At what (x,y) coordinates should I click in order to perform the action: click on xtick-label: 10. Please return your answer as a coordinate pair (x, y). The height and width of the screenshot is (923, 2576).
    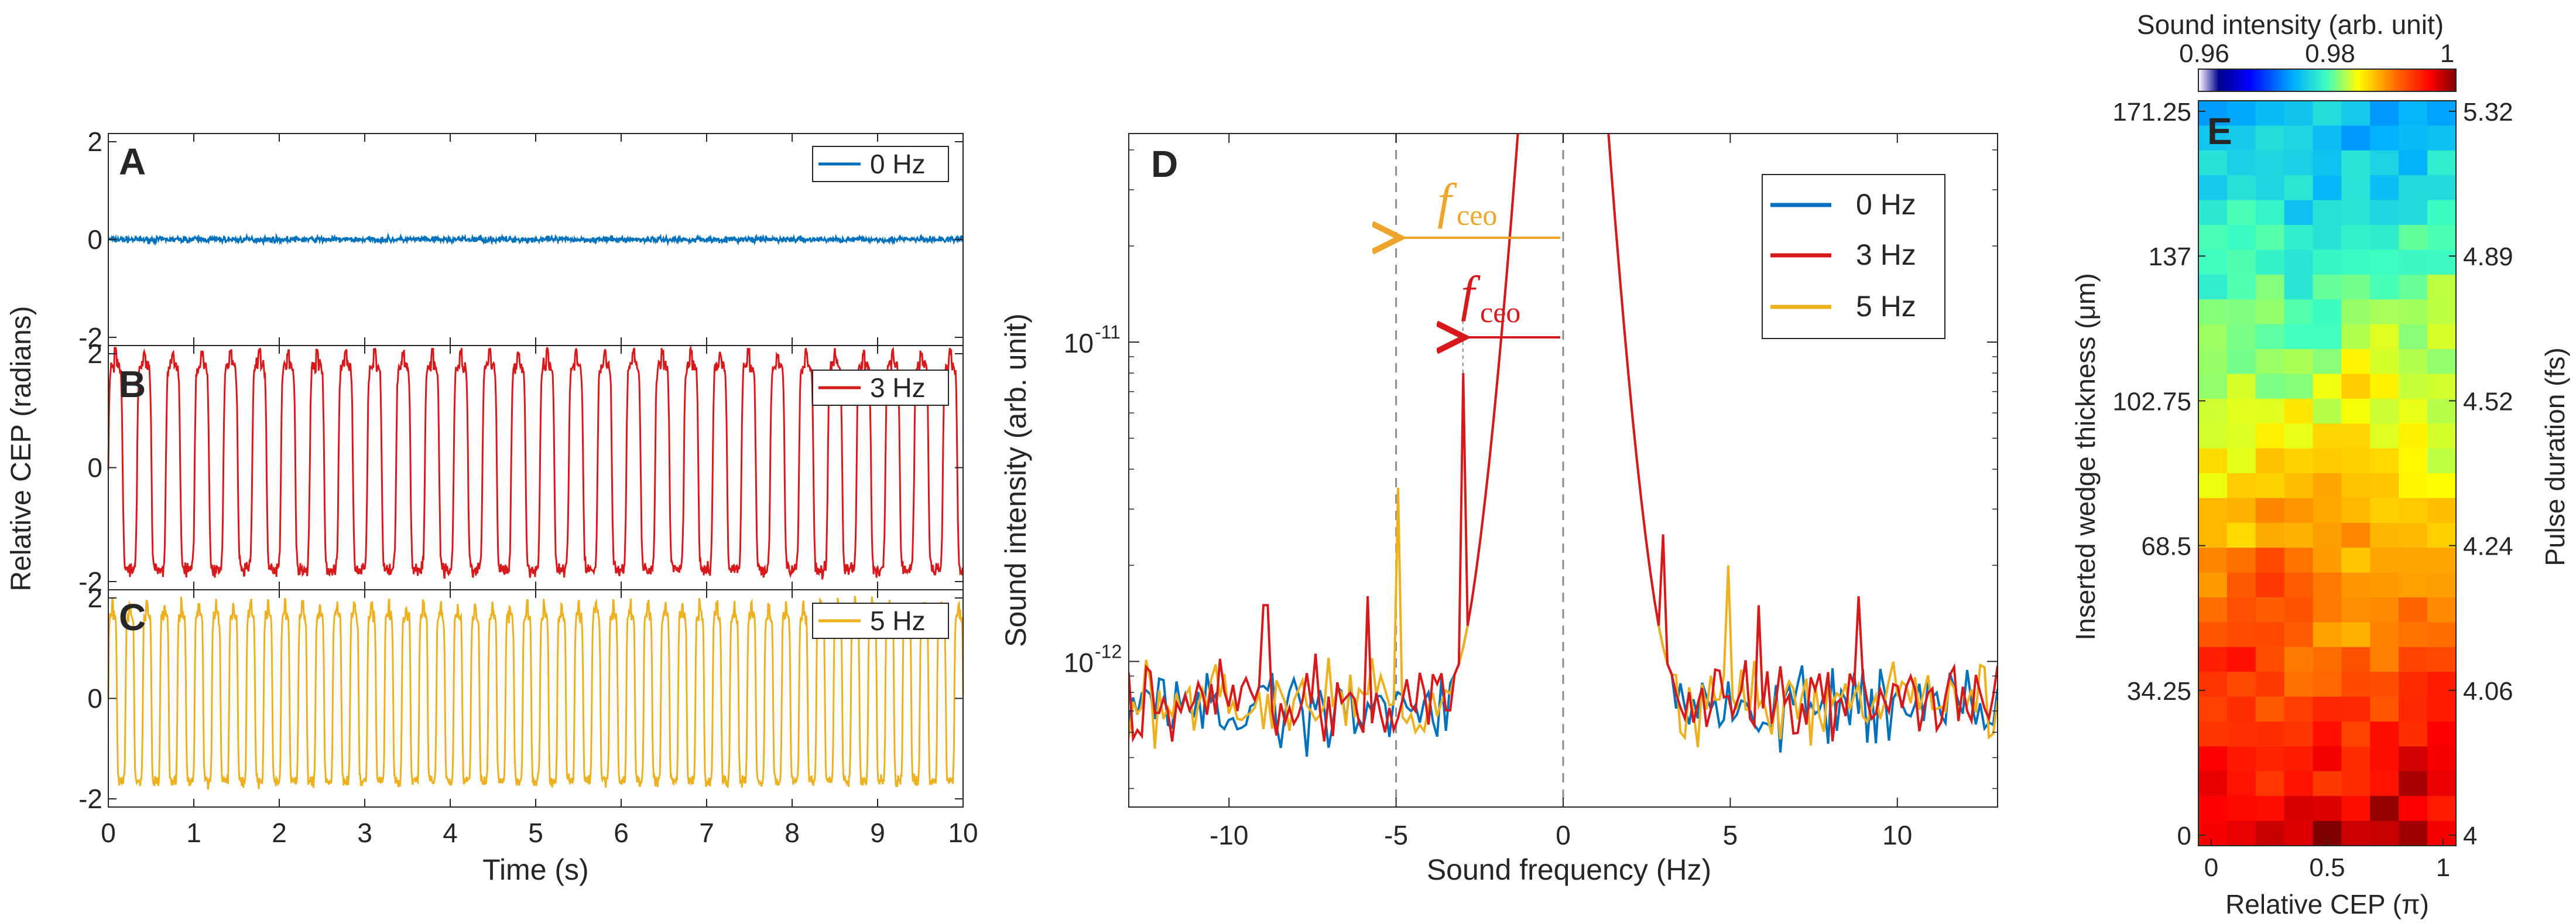
    Looking at the image, I should click on (1897, 835).